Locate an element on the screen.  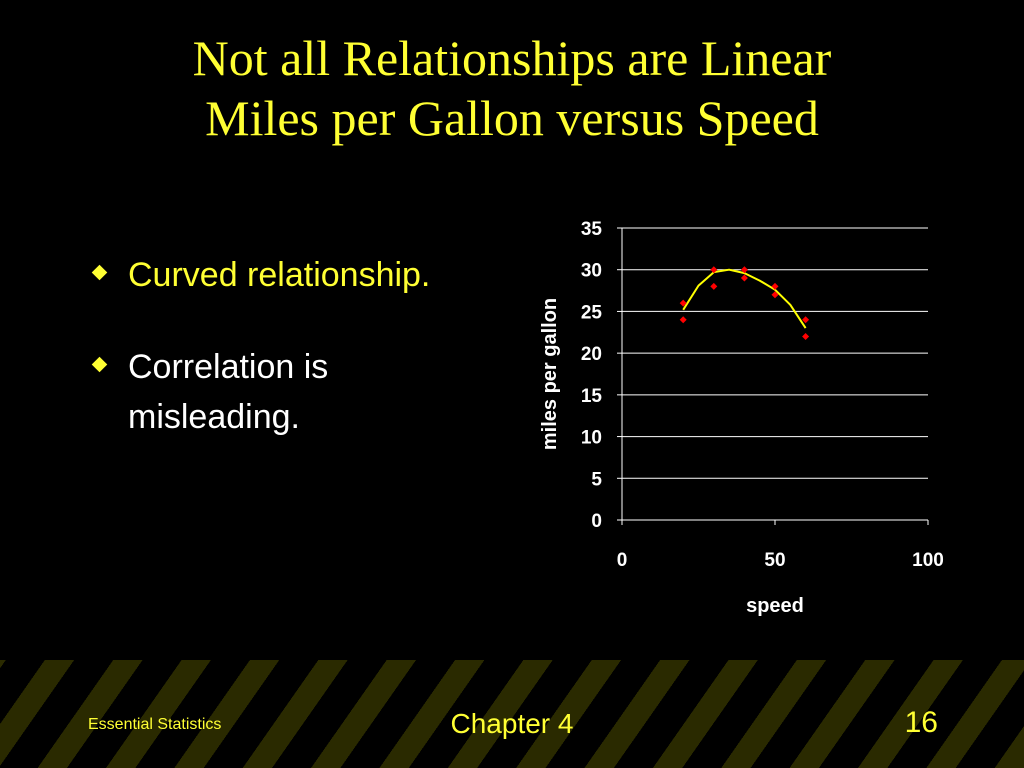
x-tick-label: 100 is located at coordinates (928, 560).